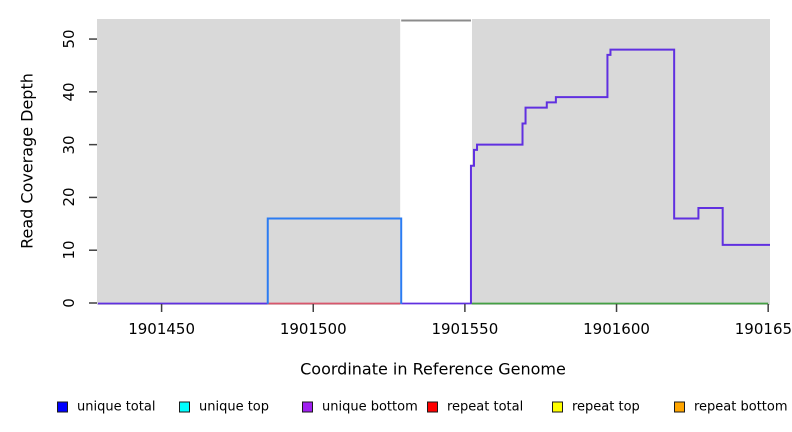  I want to click on x-axis-title: Coordinate in Reference Genome, so click(433, 369).